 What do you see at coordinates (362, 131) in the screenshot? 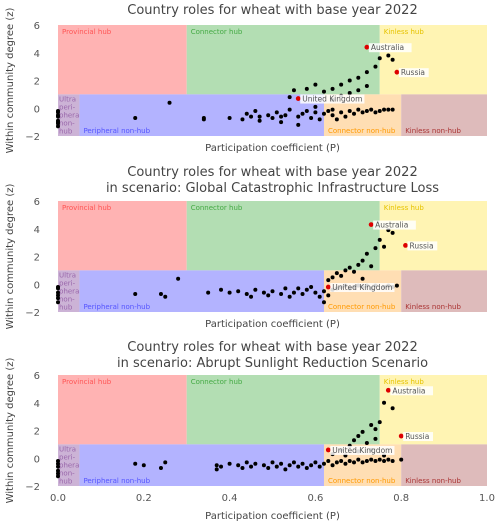
I see `region-label: Connector non-hub` at bounding box center [362, 131].